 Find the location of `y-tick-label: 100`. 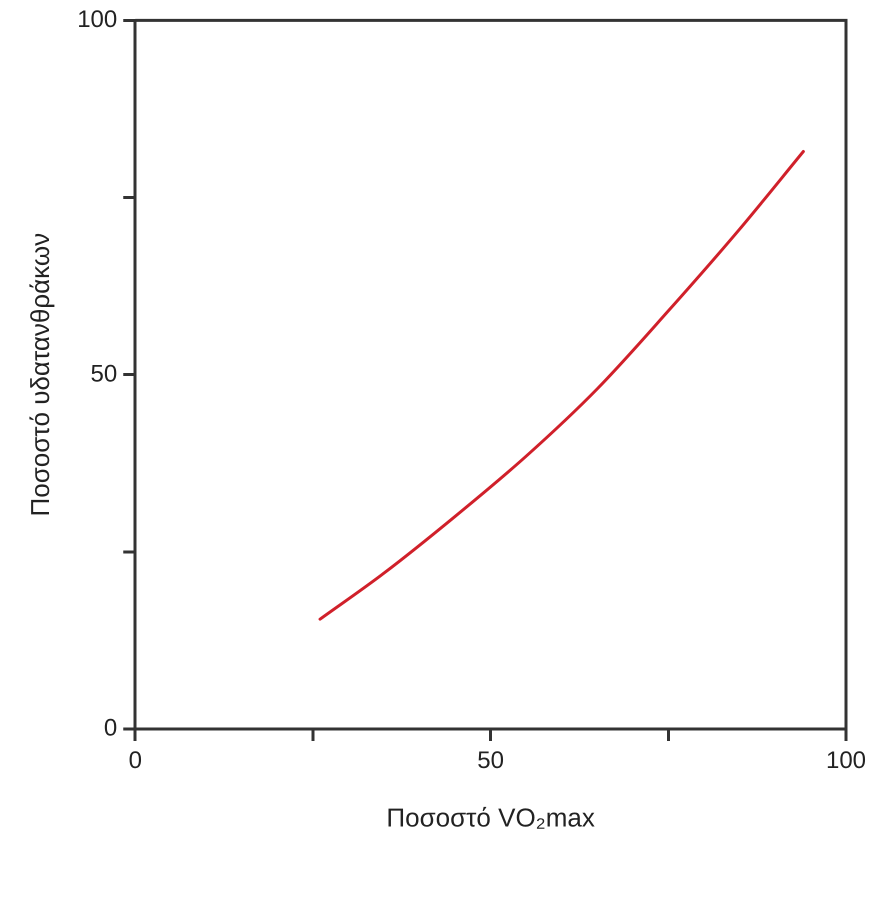

y-tick-label: 100 is located at coordinates (97, 20).